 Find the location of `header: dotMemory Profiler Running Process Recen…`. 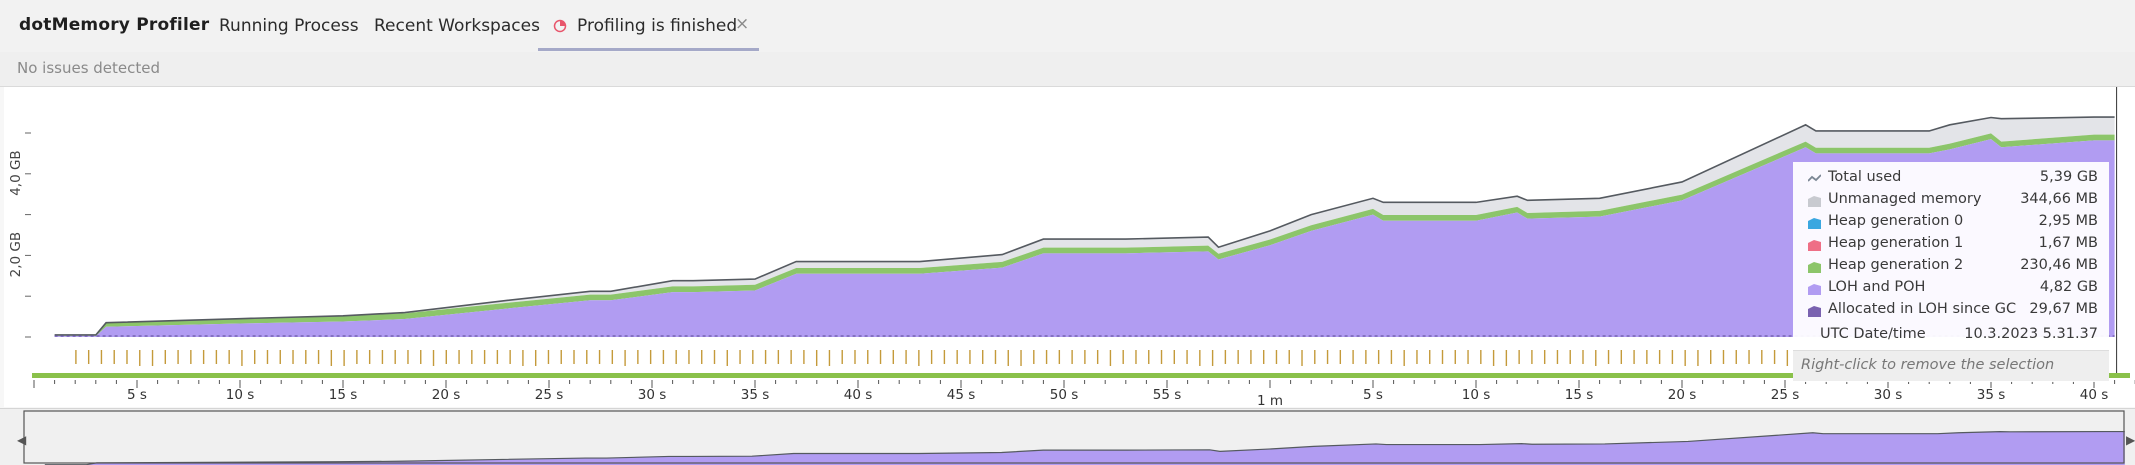

header: dotMemory Profiler Running Process Recen… is located at coordinates (1067, 26).